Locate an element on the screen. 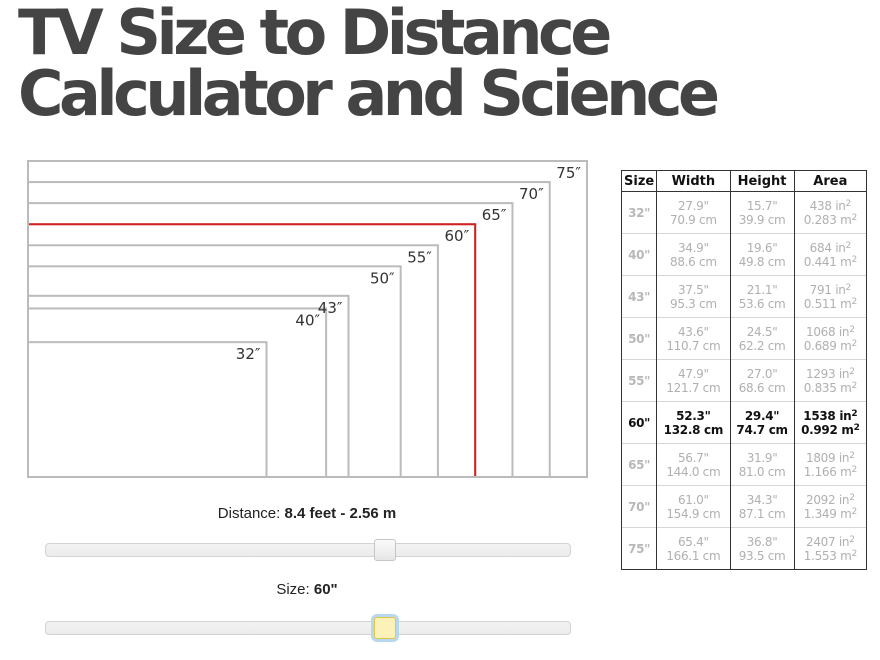  header-height: Height is located at coordinates (762, 181).